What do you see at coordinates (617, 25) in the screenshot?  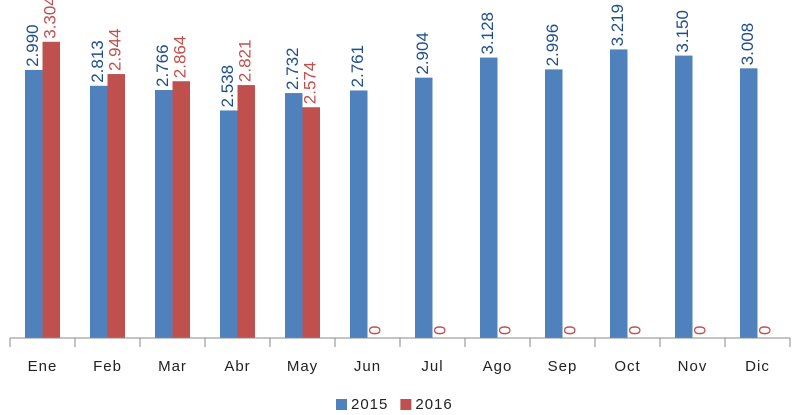 I see `data-label: 3.219` at bounding box center [617, 25].